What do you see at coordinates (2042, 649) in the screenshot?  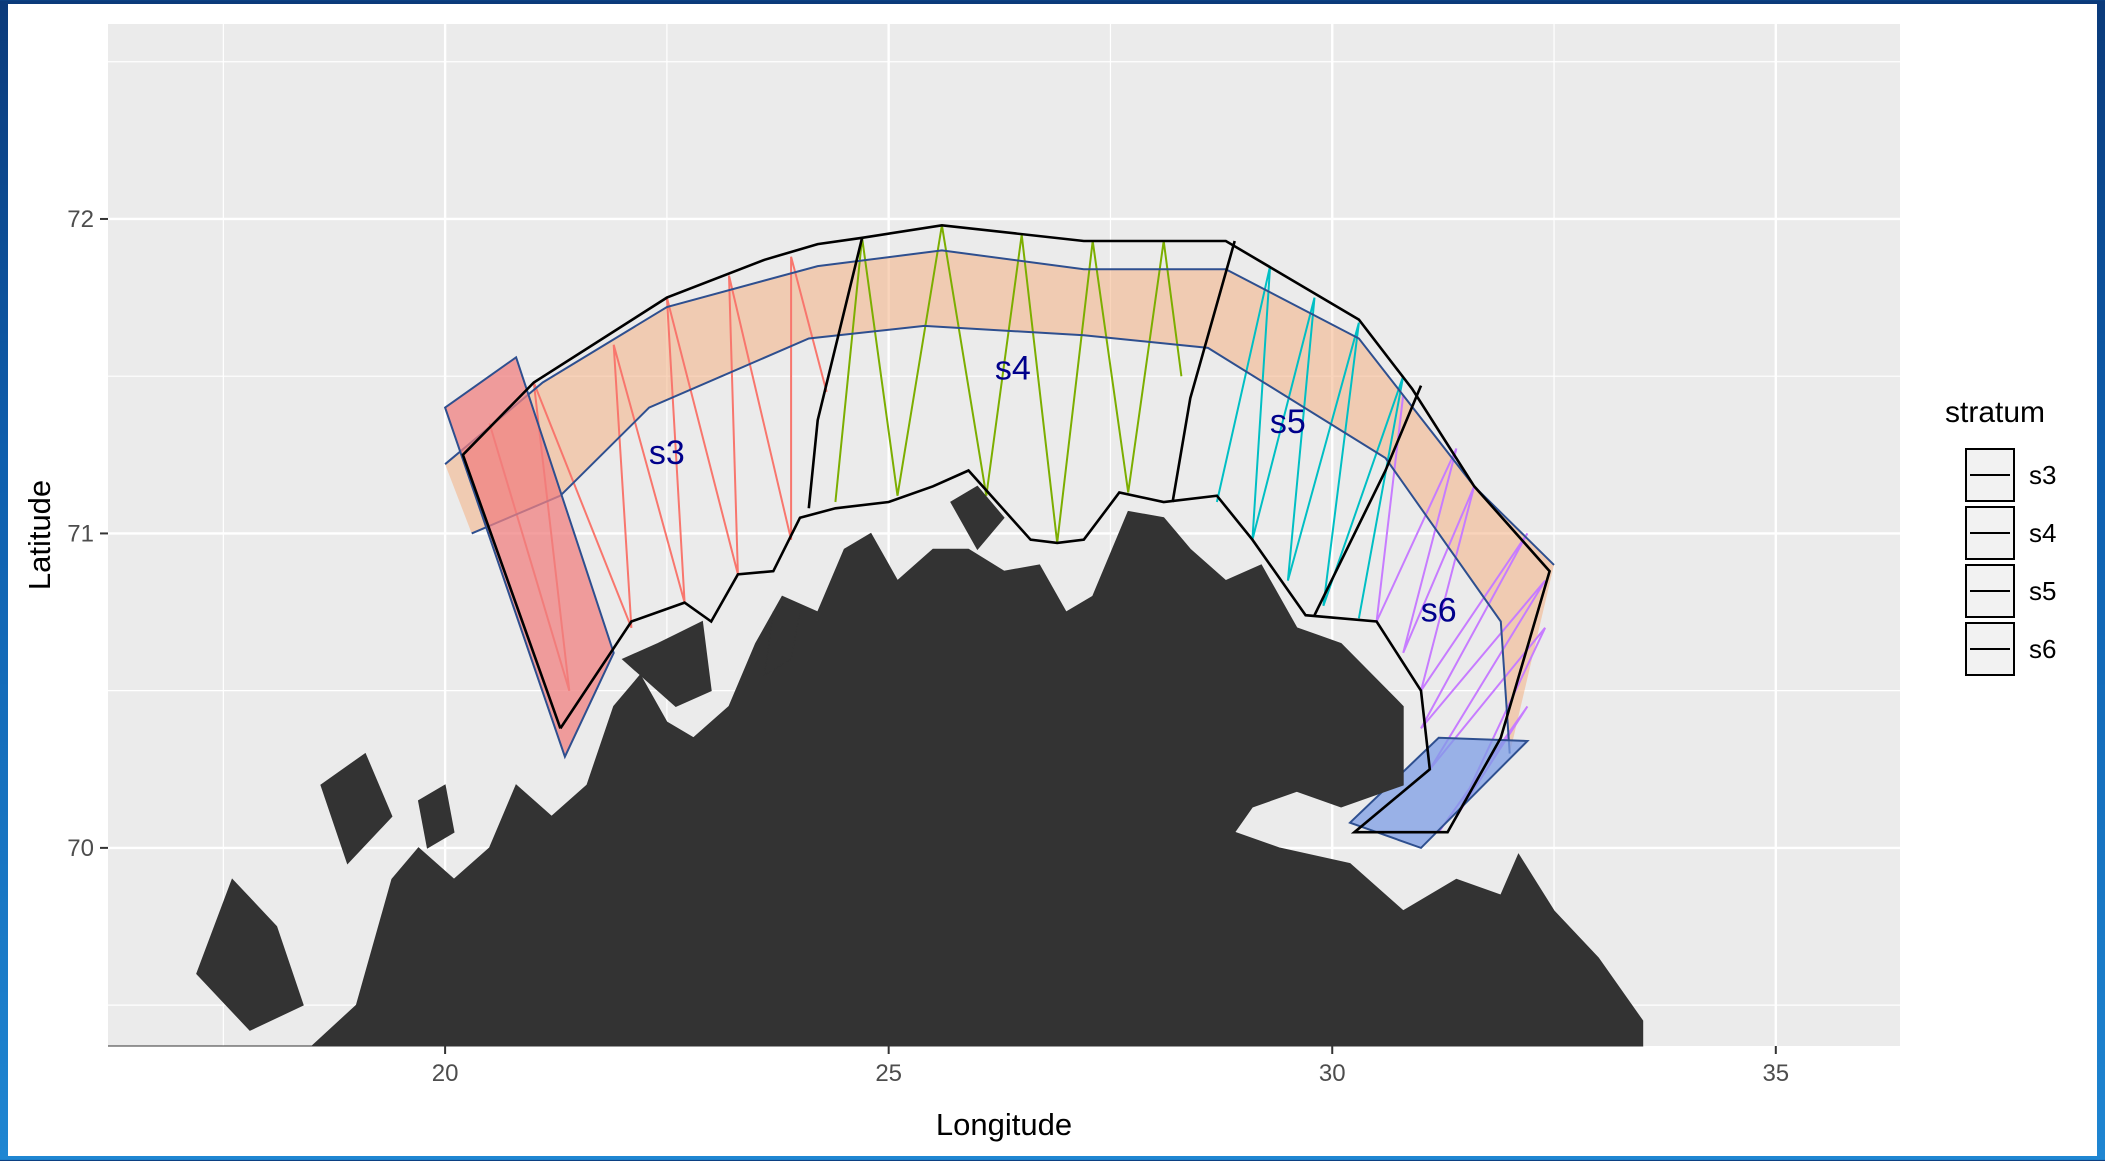 I see `legend-label: s6` at bounding box center [2042, 649].